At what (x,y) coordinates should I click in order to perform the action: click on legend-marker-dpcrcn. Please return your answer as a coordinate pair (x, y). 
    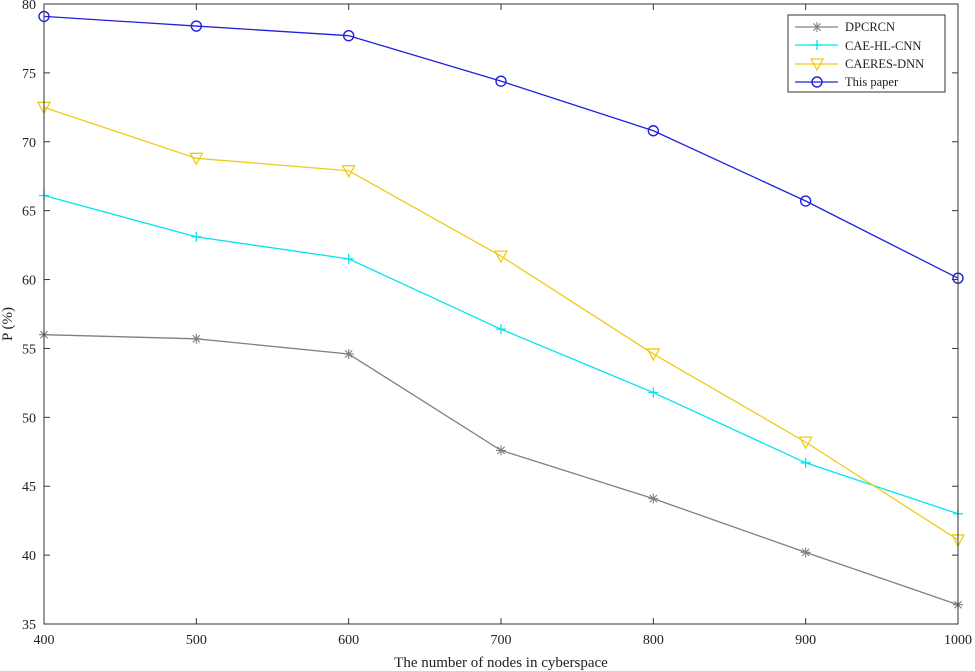
    Looking at the image, I should click on (817, 27).